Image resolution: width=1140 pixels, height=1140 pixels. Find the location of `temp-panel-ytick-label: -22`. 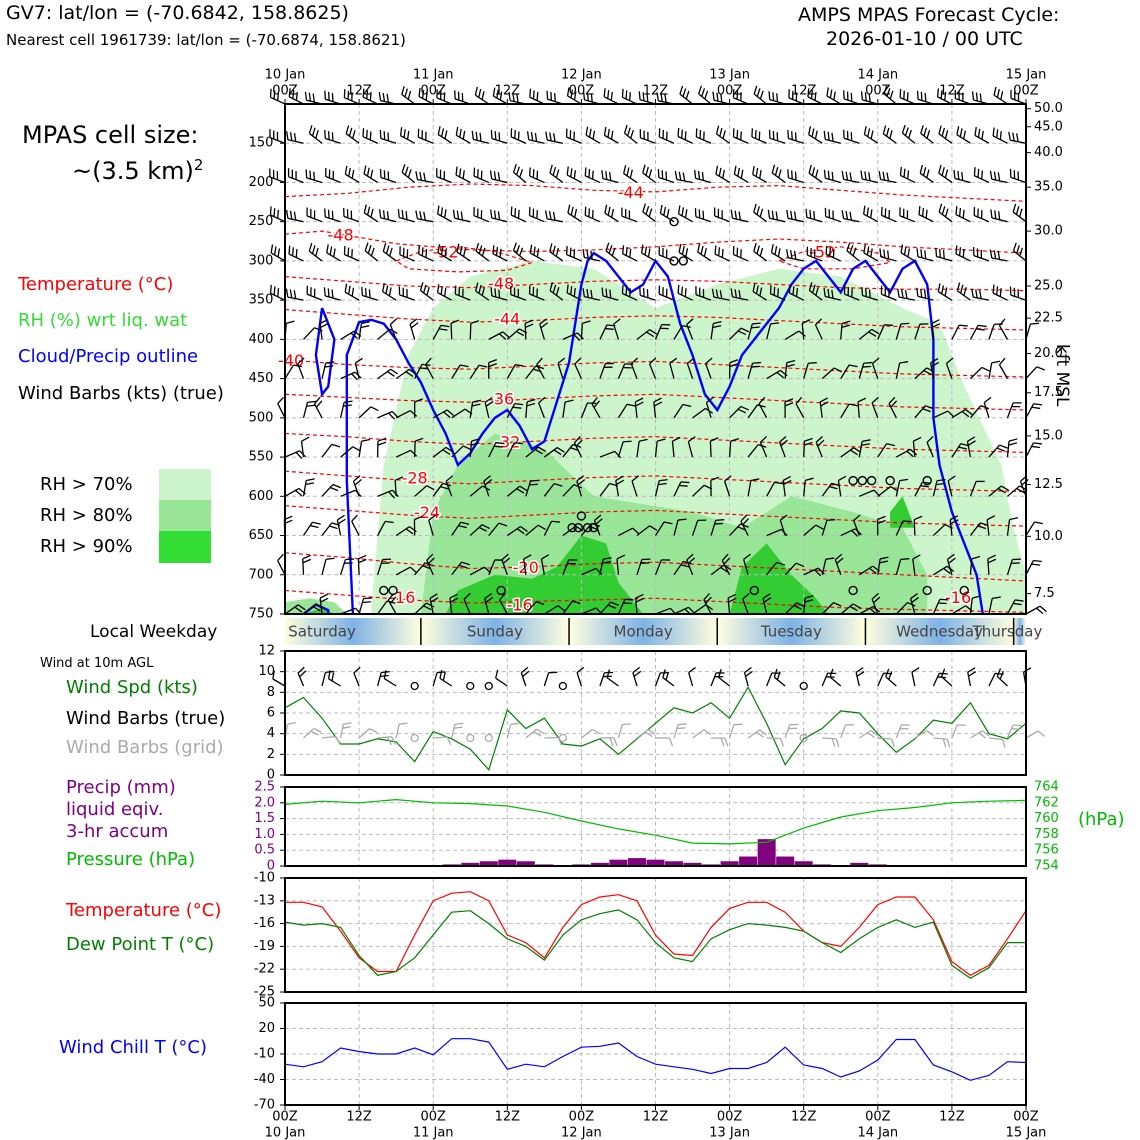

temp-panel-ytick-label: -22 is located at coordinates (264, 969).